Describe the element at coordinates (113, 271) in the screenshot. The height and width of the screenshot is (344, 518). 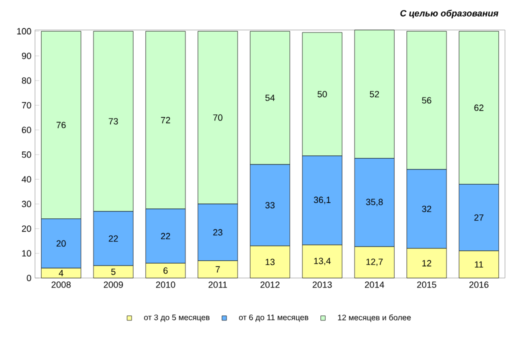
I see `data-label: 5` at that location.